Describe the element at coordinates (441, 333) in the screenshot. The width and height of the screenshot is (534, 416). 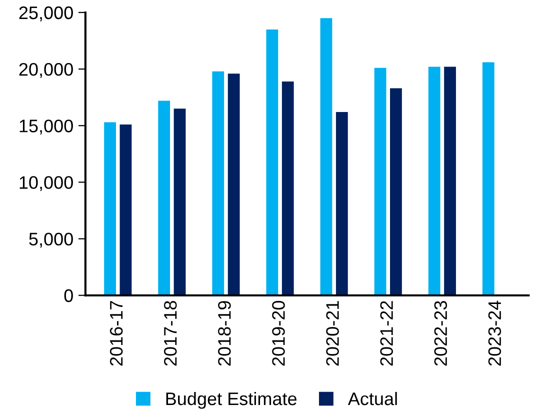
I see `x-tick-label: 2022-23` at that location.